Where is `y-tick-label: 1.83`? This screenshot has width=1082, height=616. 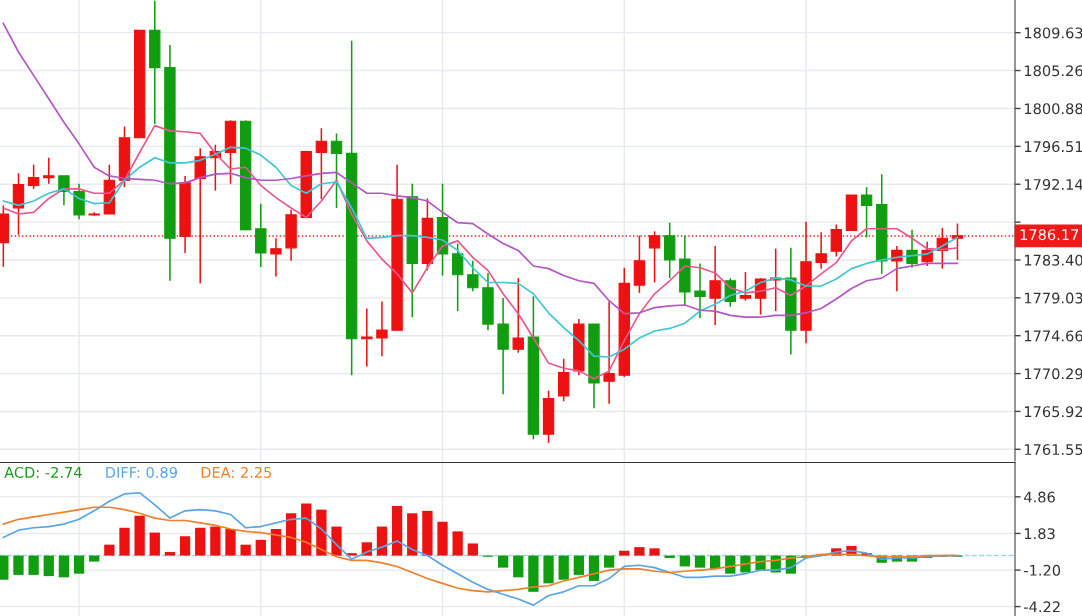
y-tick-label: 1.83 is located at coordinates (1039, 534).